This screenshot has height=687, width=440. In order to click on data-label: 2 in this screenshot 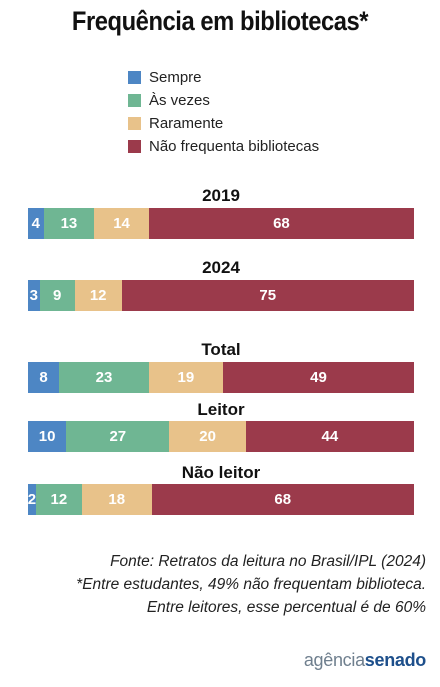, I will do `click(32, 499)`.